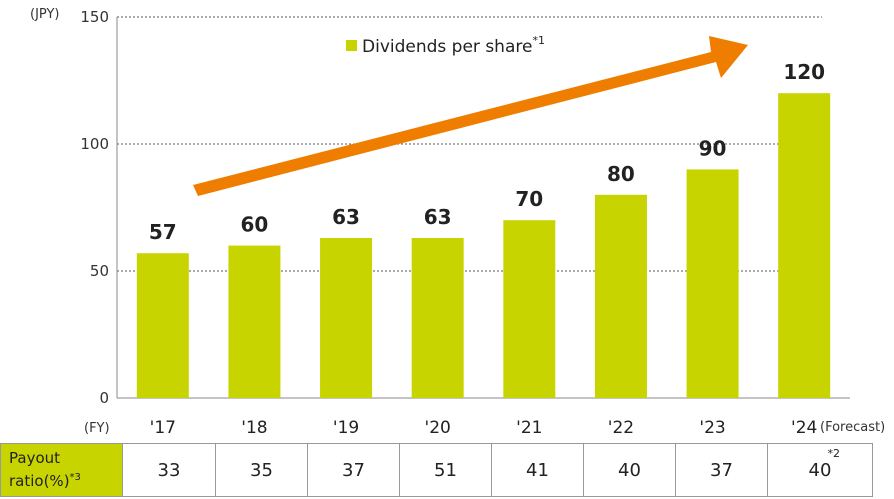  Describe the element at coordinates (254, 428) in the screenshot. I see `x-category-label: '18` at that location.